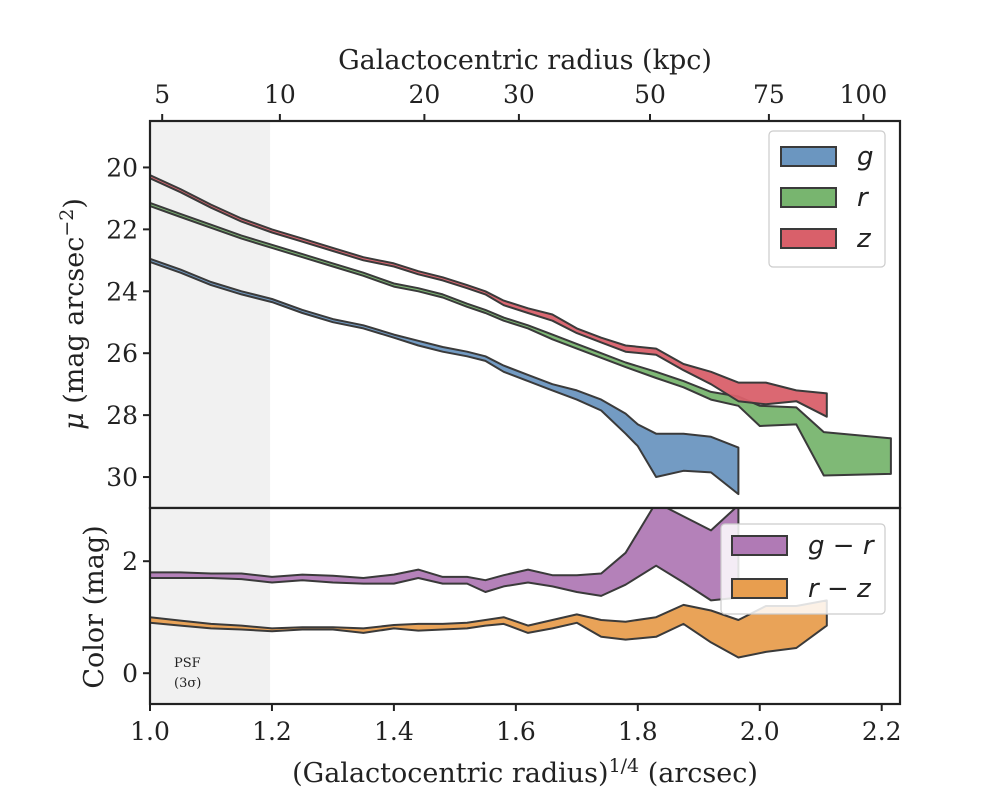 This screenshot has height=800, width=1000. Describe the element at coordinates (882, 731) in the screenshot. I see `color-xtick-label: 2.2` at that location.